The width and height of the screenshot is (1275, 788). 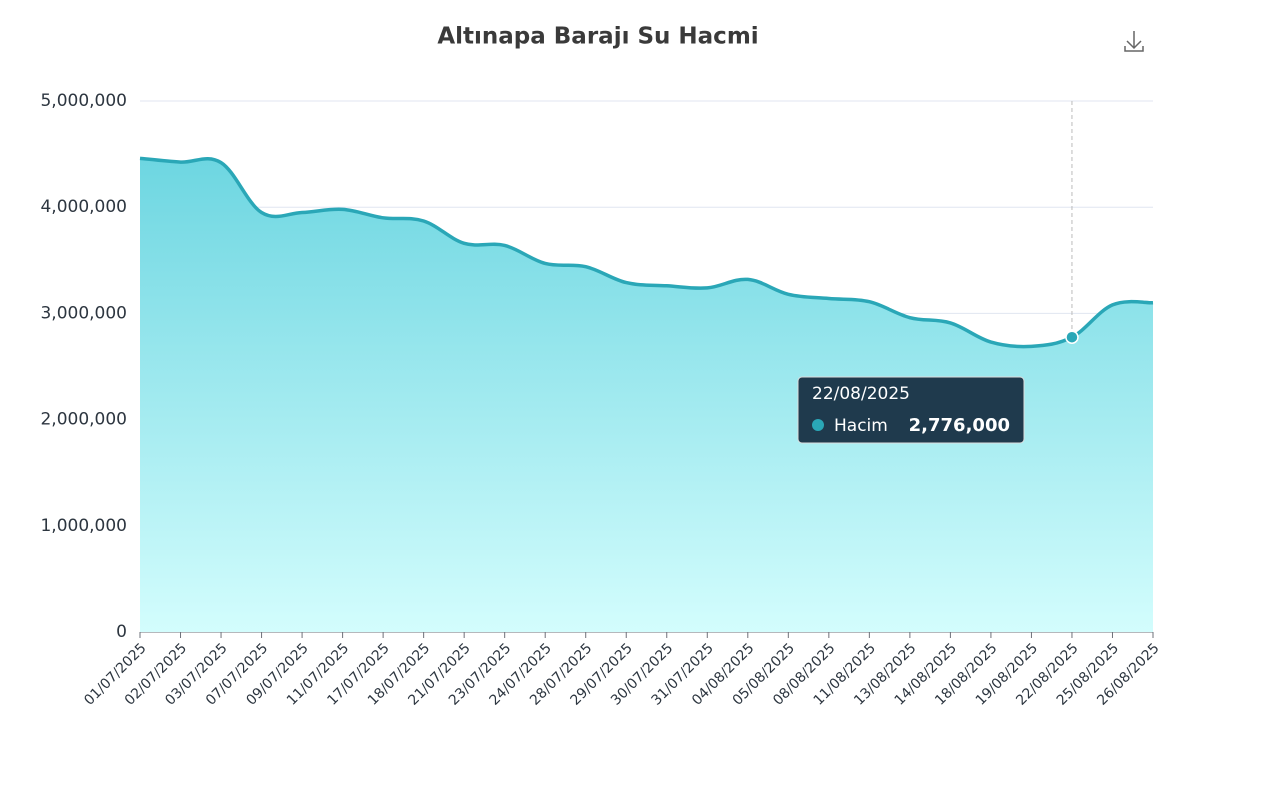 I want to click on tooltip, so click(x=911, y=410).